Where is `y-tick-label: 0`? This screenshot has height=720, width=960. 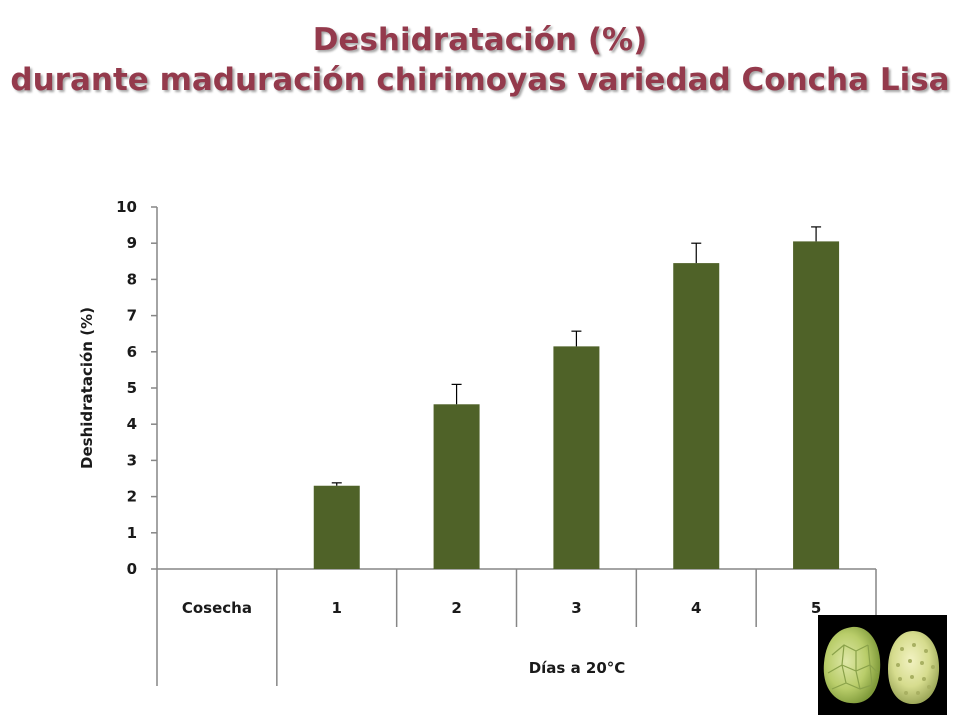
y-tick-label: 0 is located at coordinates (132, 569).